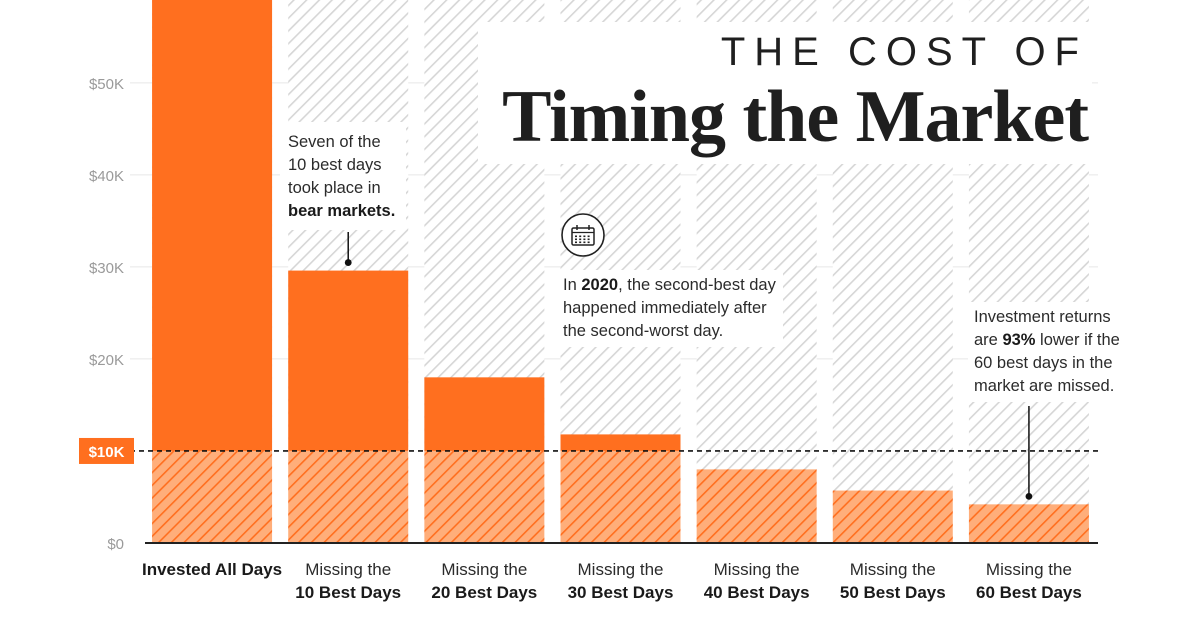 This screenshot has width=1200, height=628. I want to click on bear-pointer-dot, so click(348, 262).